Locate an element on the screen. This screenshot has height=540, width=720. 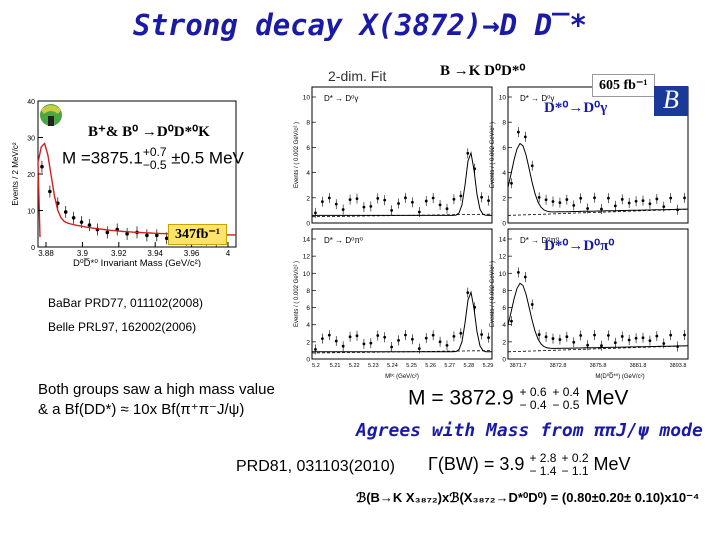
gamma-up2: + 0.2 is located at coordinates (575, 458).